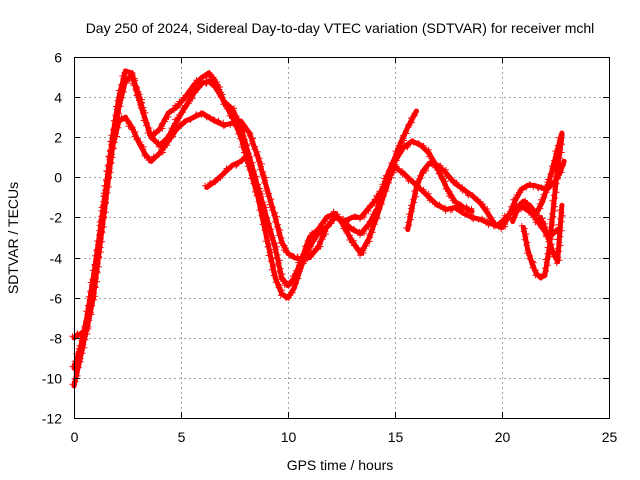 The width and height of the screenshot is (640, 480). What do you see at coordinates (52, 419) in the screenshot?
I see `y-tick-label: -12` at bounding box center [52, 419].